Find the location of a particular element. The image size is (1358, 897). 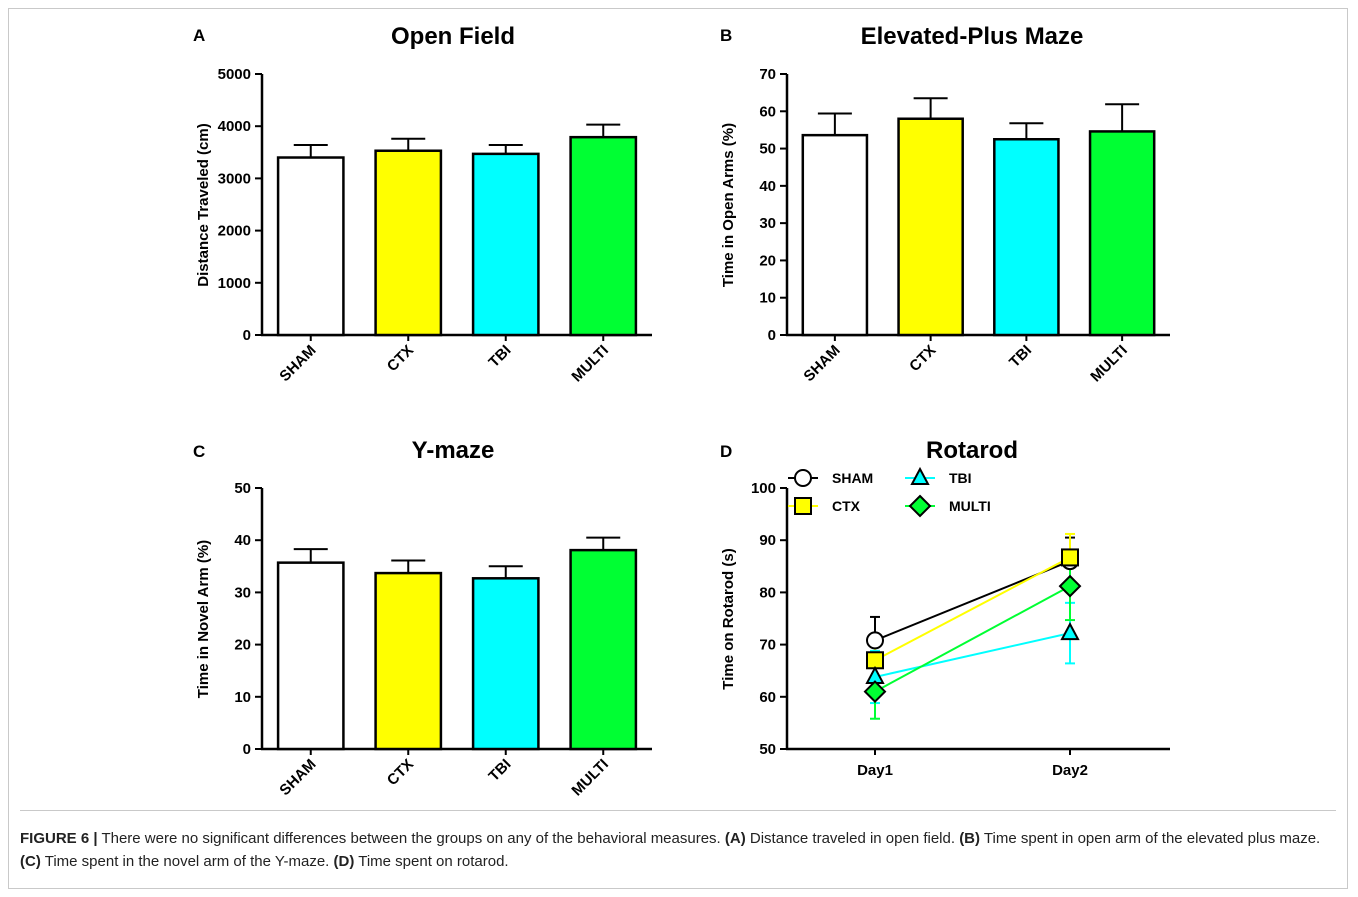

y-tick-label-d: 50 is located at coordinates (767, 749).